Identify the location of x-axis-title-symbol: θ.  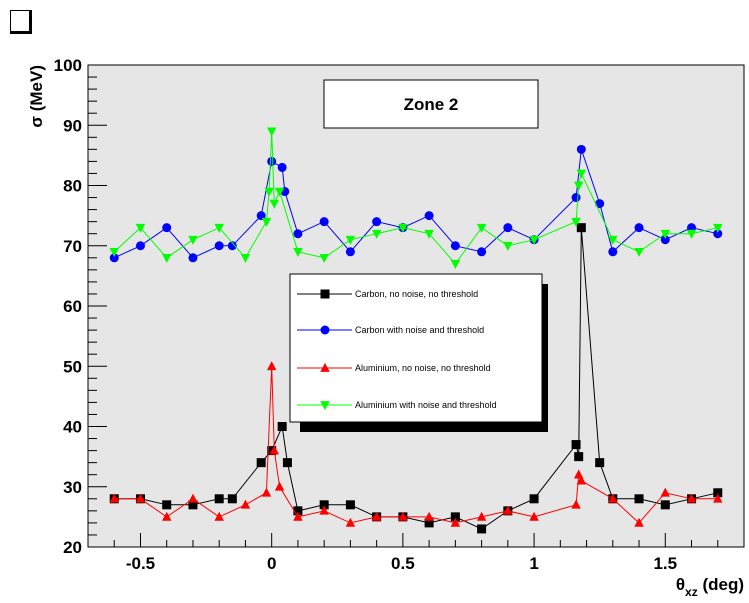
(680, 584).